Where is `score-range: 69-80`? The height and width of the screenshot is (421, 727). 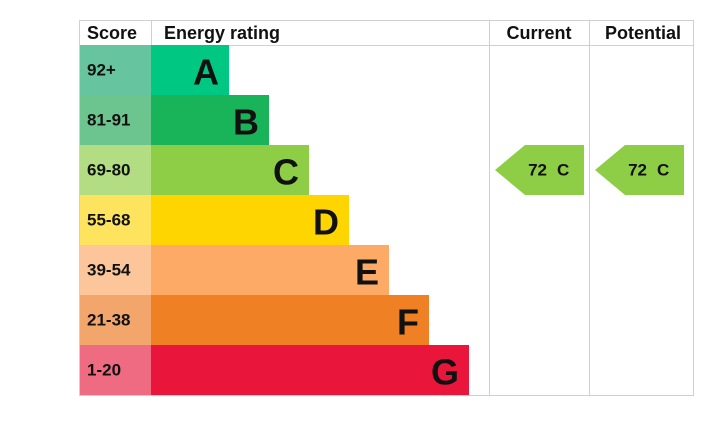 score-range: 69-80 is located at coordinates (108, 170).